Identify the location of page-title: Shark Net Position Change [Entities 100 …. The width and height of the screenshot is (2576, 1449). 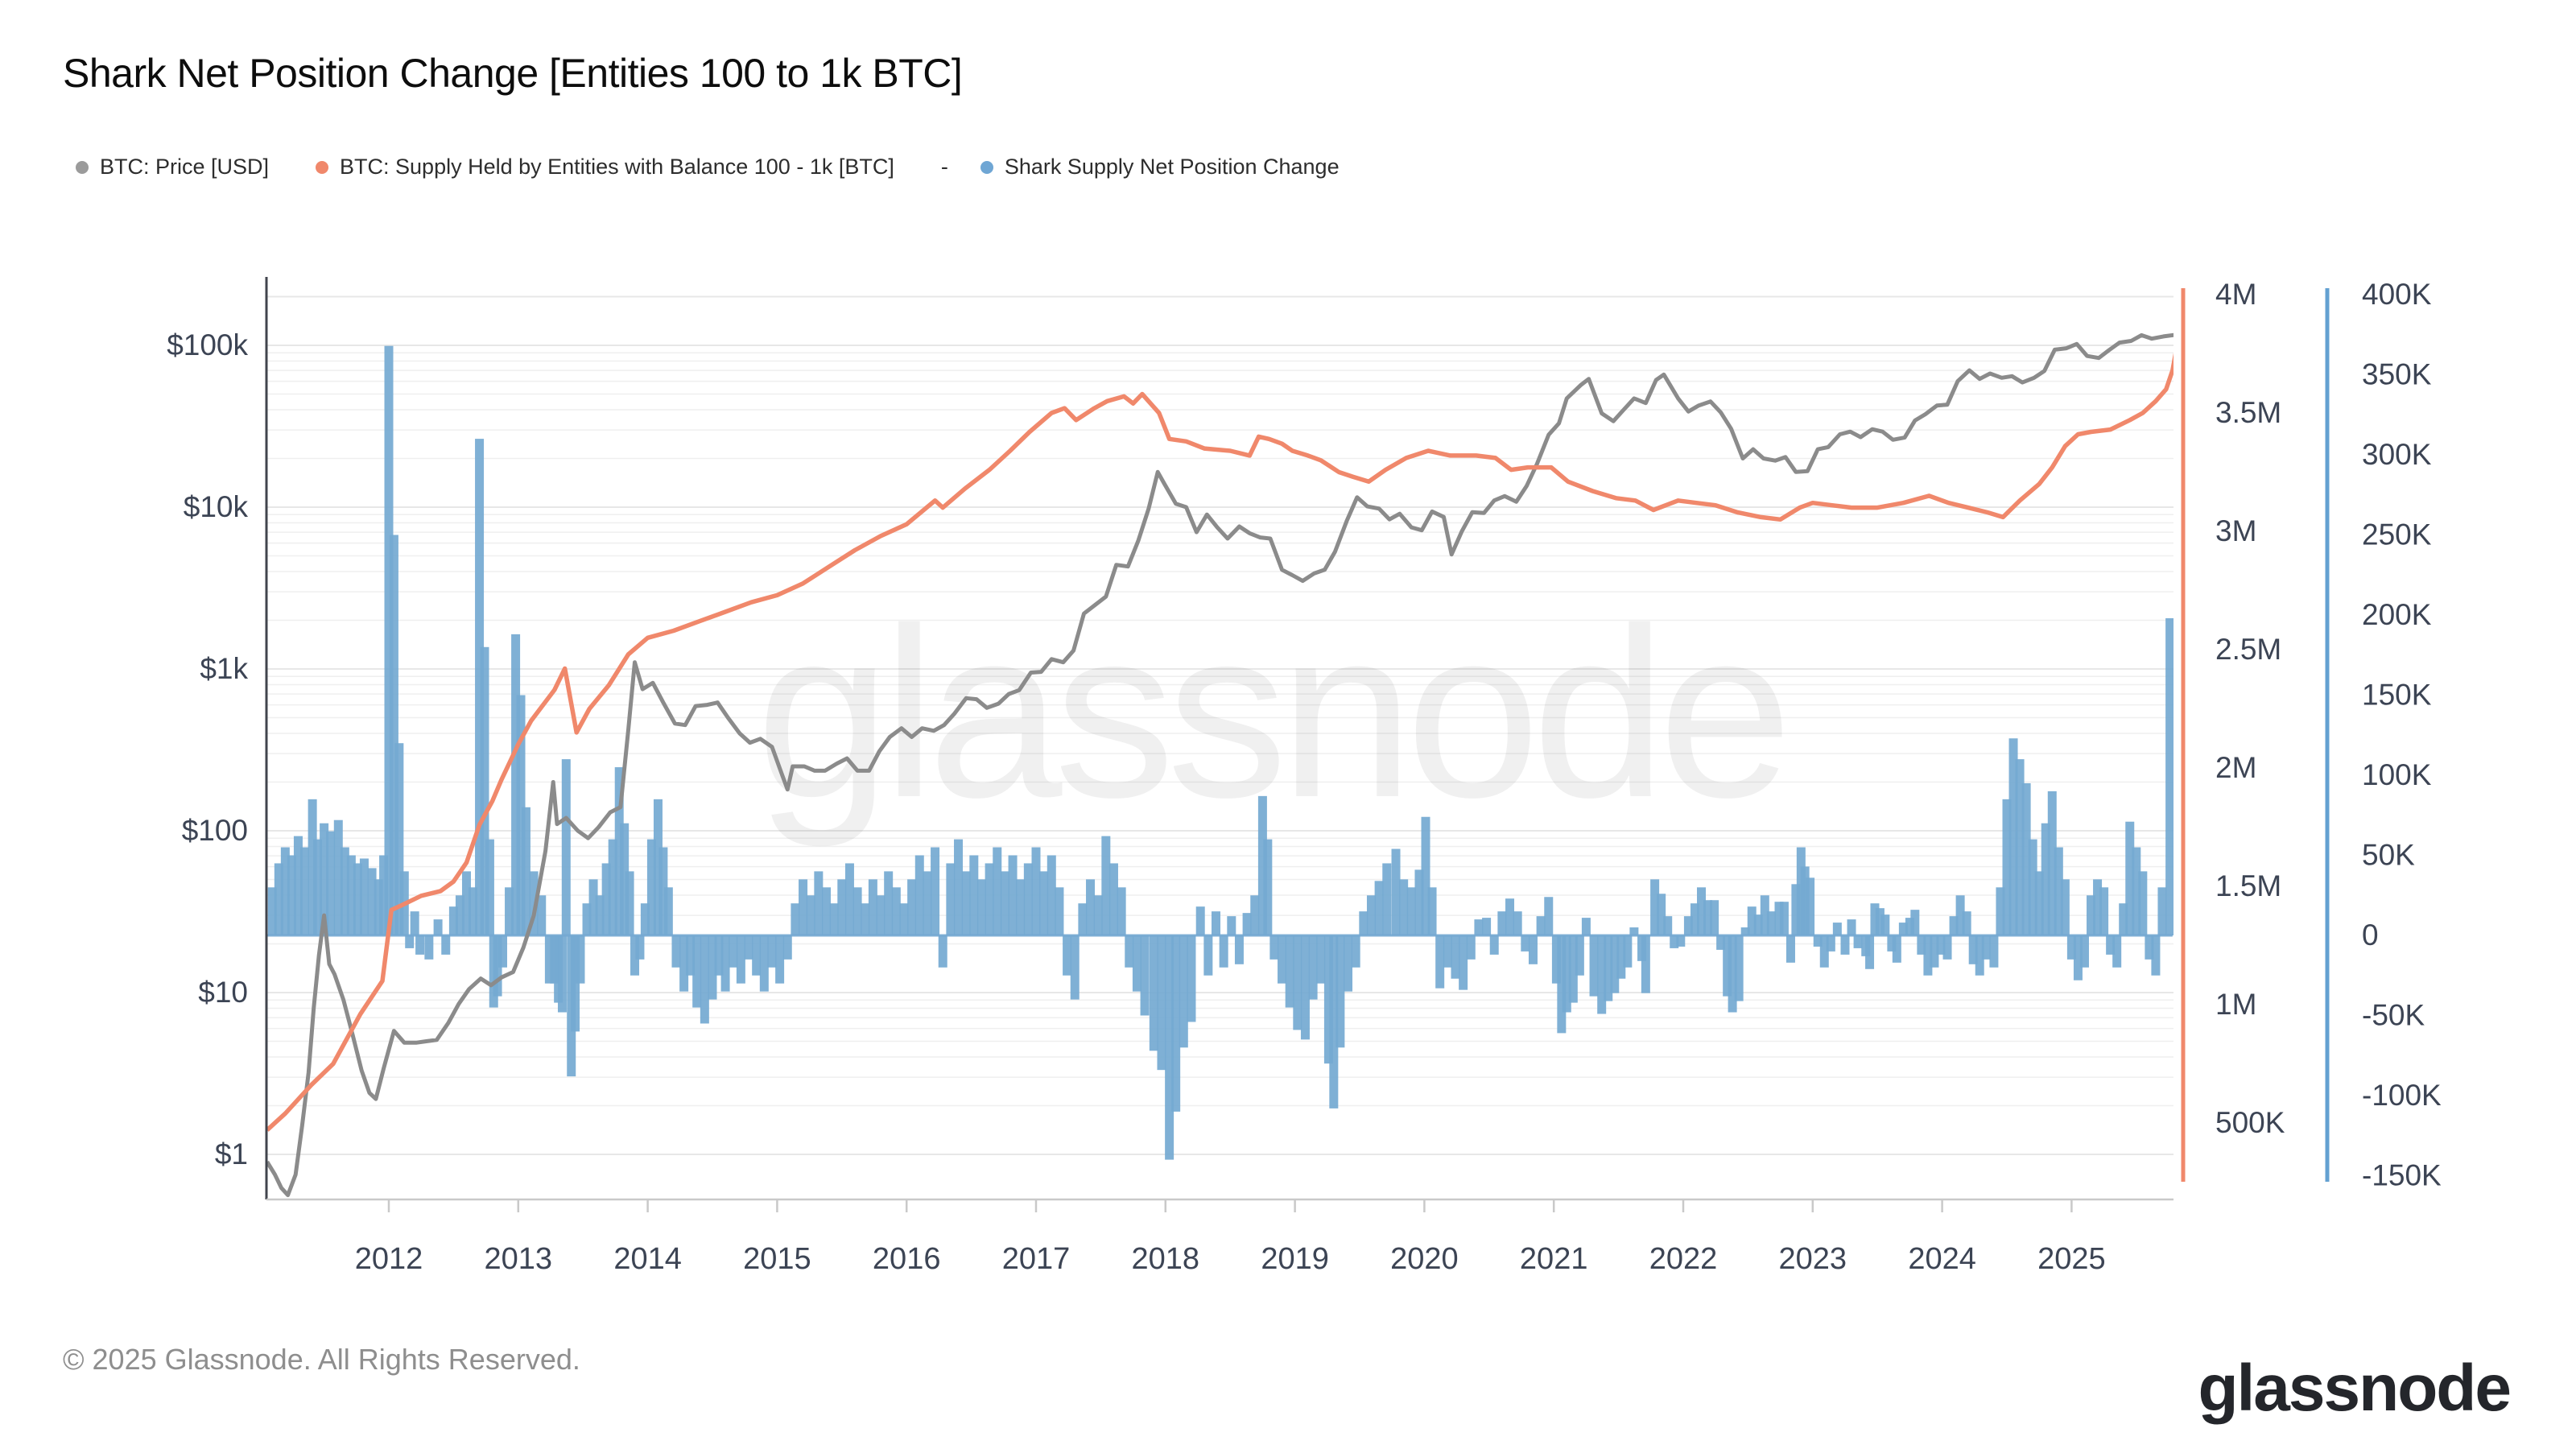
(513, 73).